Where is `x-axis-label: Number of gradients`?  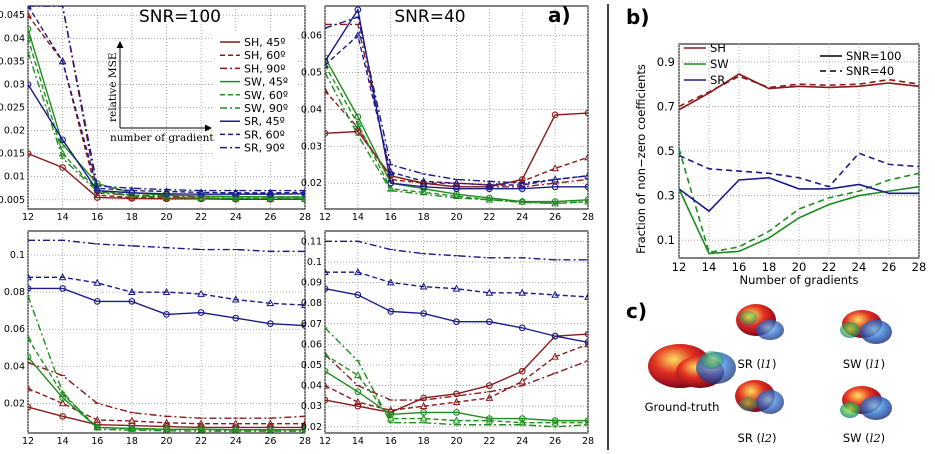 x-axis-label: Number of gradients is located at coordinates (798, 280).